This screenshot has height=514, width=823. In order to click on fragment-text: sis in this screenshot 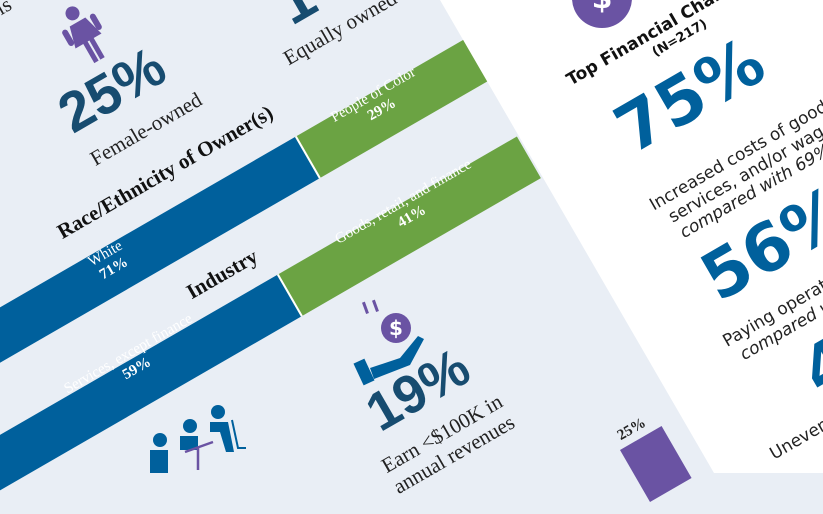, I will do `click(8, 12)`.